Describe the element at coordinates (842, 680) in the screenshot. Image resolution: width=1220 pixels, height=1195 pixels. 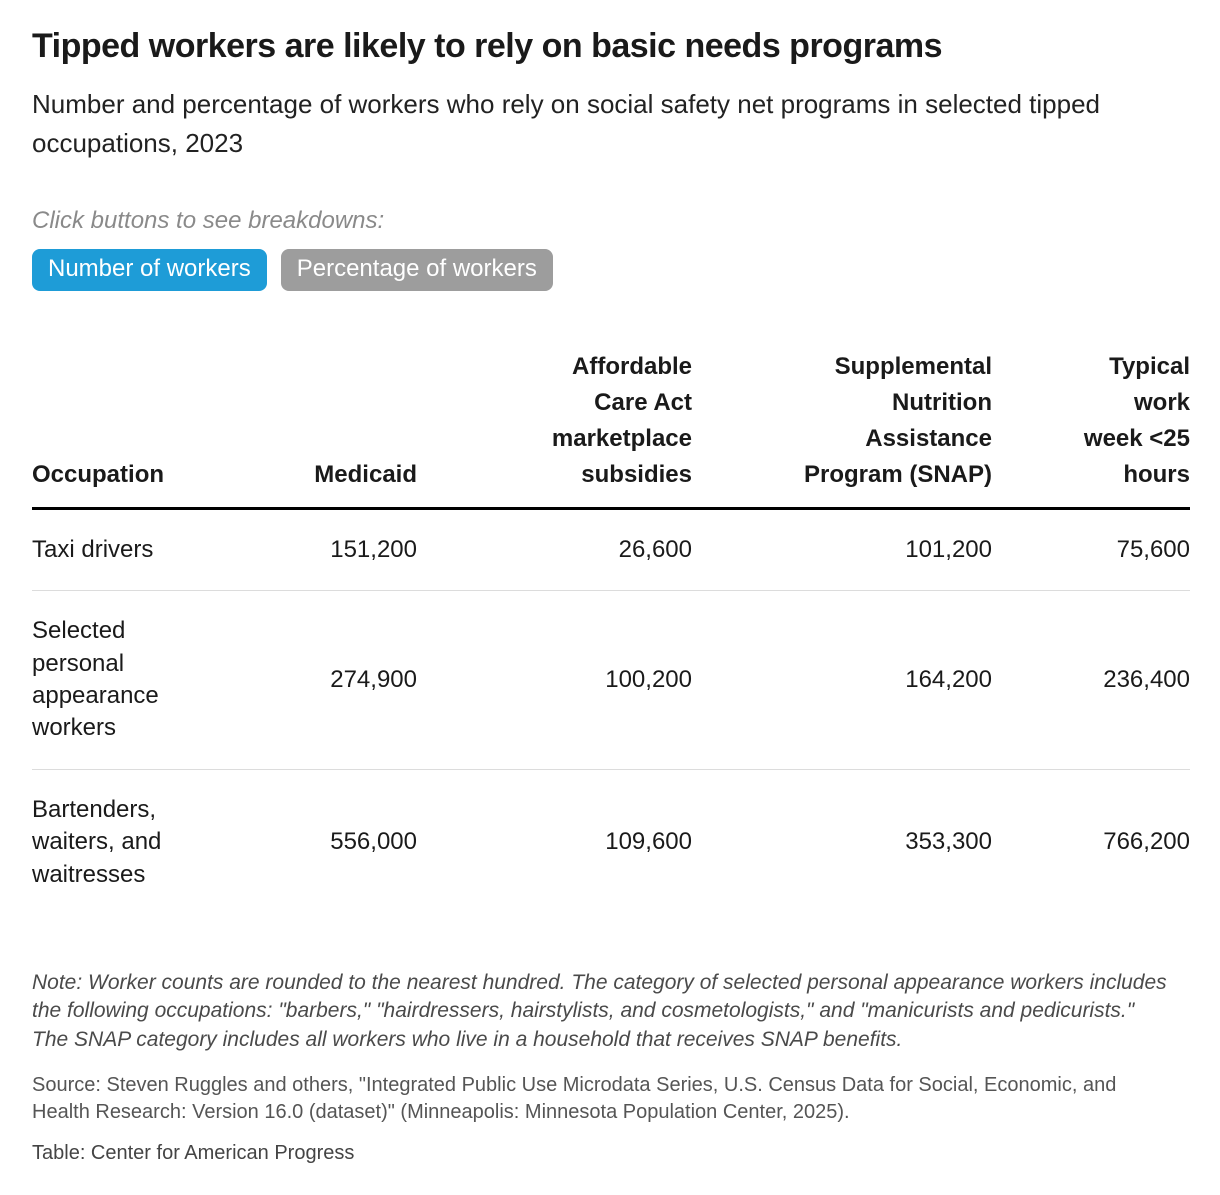
I see `snap-value: 164,200` at that location.